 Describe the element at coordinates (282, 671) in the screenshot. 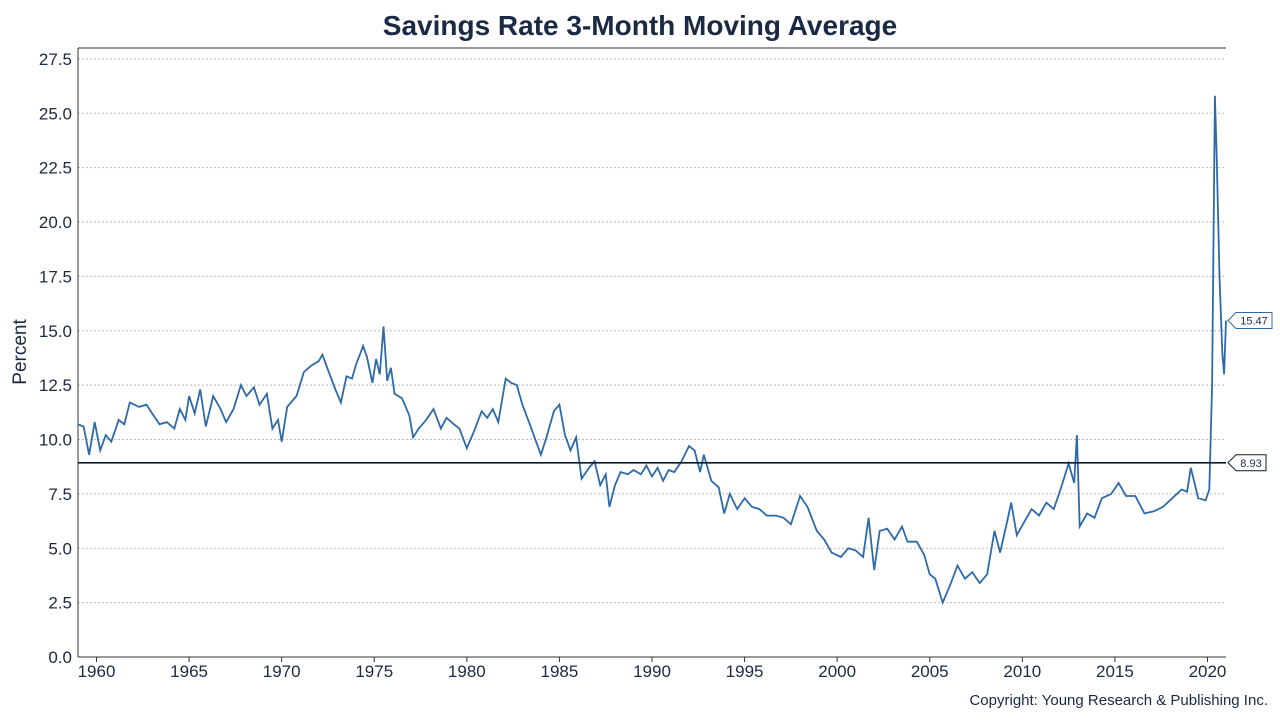

I see `x-tick-label: 1970` at that location.